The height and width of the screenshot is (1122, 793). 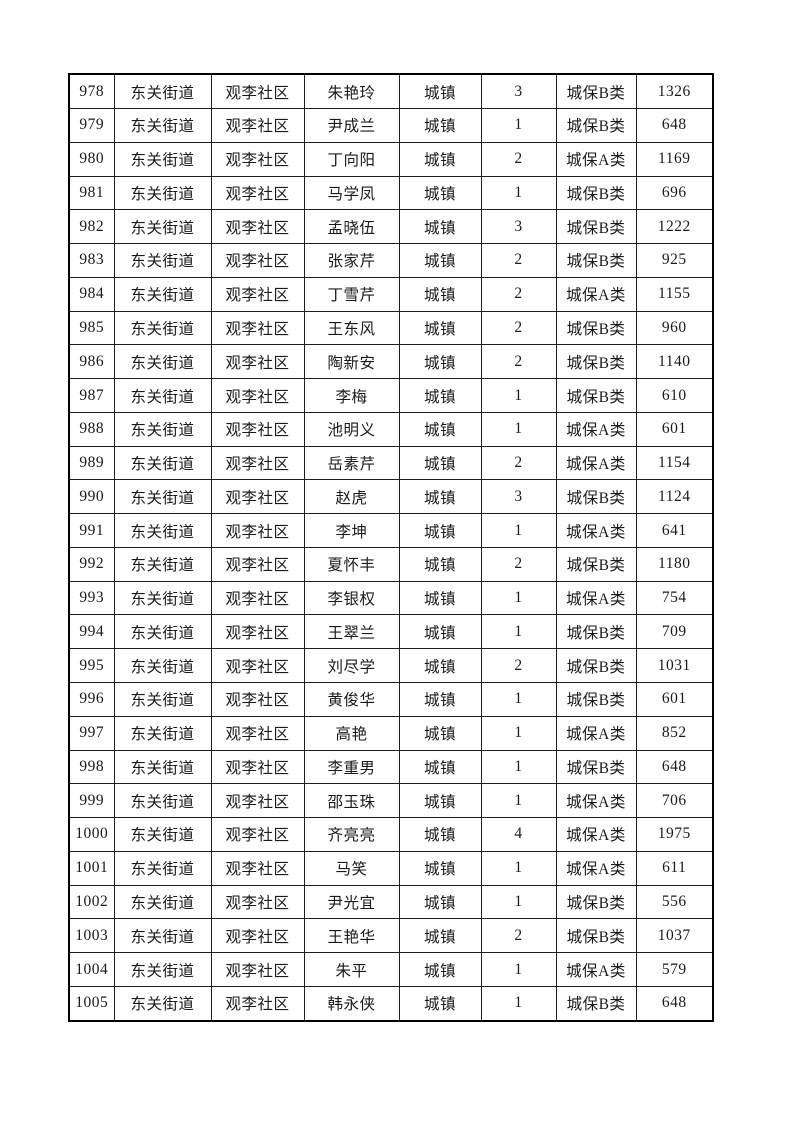 I want to click on person-name-cell: 齐亮亮, so click(x=351, y=834).